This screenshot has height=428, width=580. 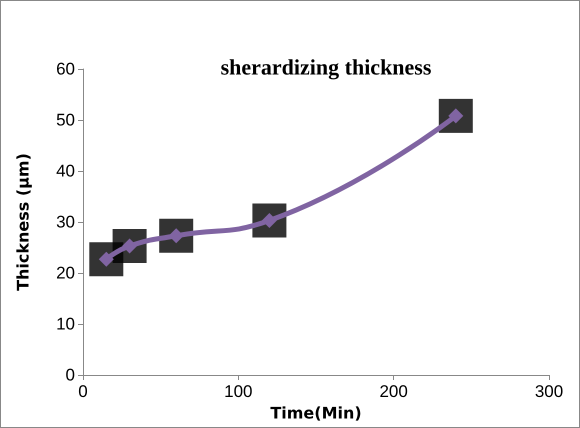 What do you see at coordinates (238, 391) in the screenshot?
I see `x-tick-label: 100` at bounding box center [238, 391].